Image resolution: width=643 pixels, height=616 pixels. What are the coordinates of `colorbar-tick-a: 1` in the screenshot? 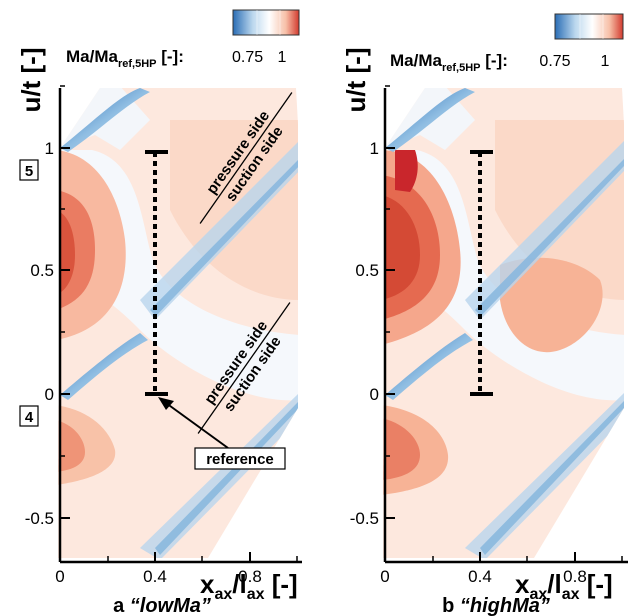 It's located at (282, 57).